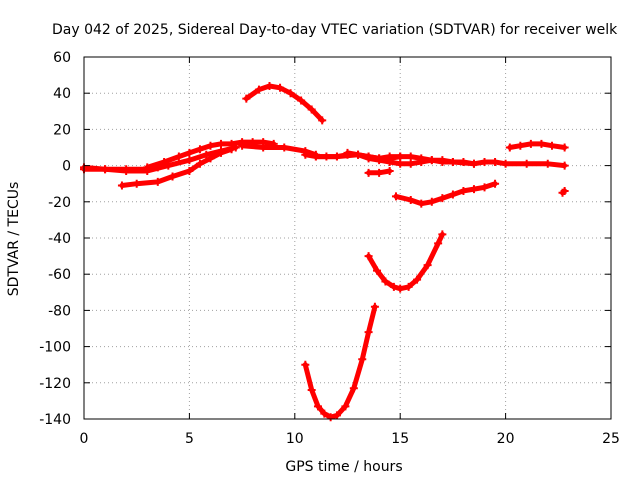  Describe the element at coordinates (59, 311) in the screenshot. I see `y-tick-label: -80` at that location.